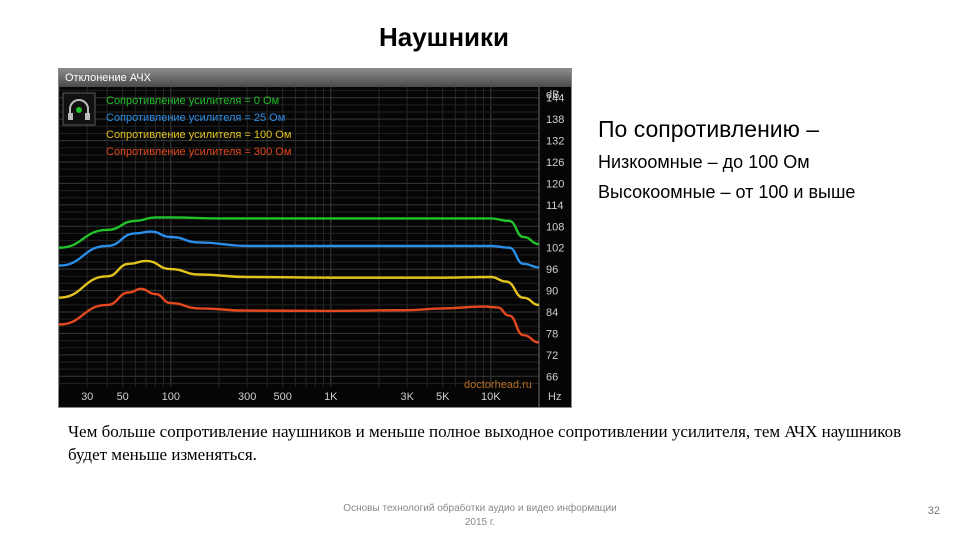 The image size is (960, 540). Describe the element at coordinates (552, 334) in the screenshot. I see `y-tick-label: 78` at that location.